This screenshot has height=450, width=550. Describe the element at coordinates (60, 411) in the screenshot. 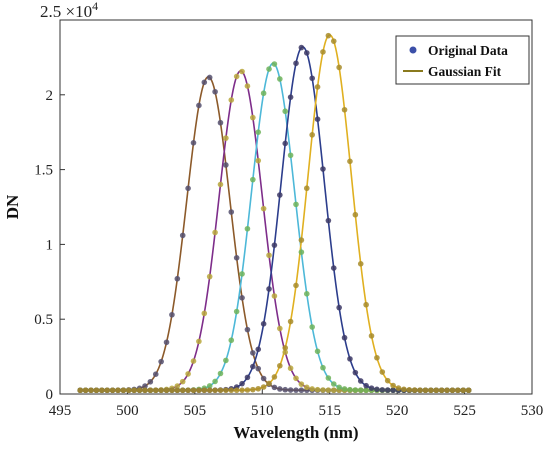

I see `x-tick-label: 495` at that location.